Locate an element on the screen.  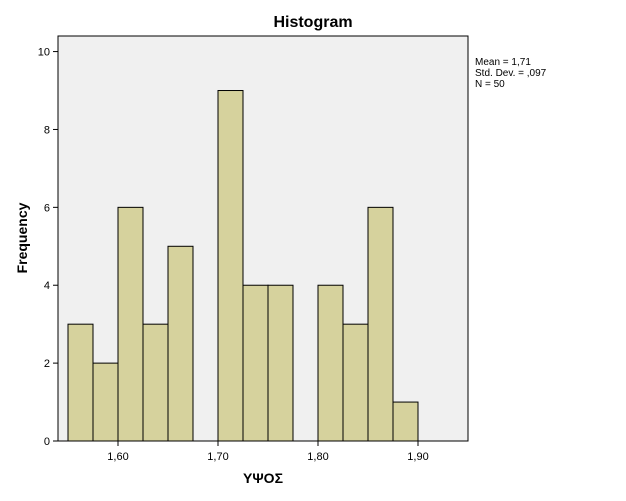
y-tick-label-4: 8 is located at coordinates (47, 130).